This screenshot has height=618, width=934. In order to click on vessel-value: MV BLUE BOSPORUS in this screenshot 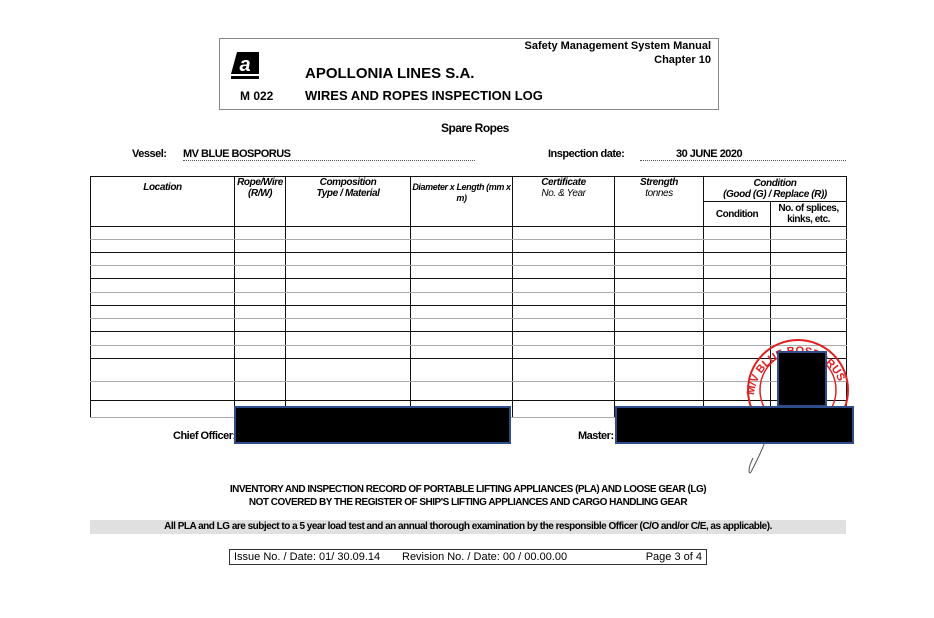, I will do `click(329, 154)`.